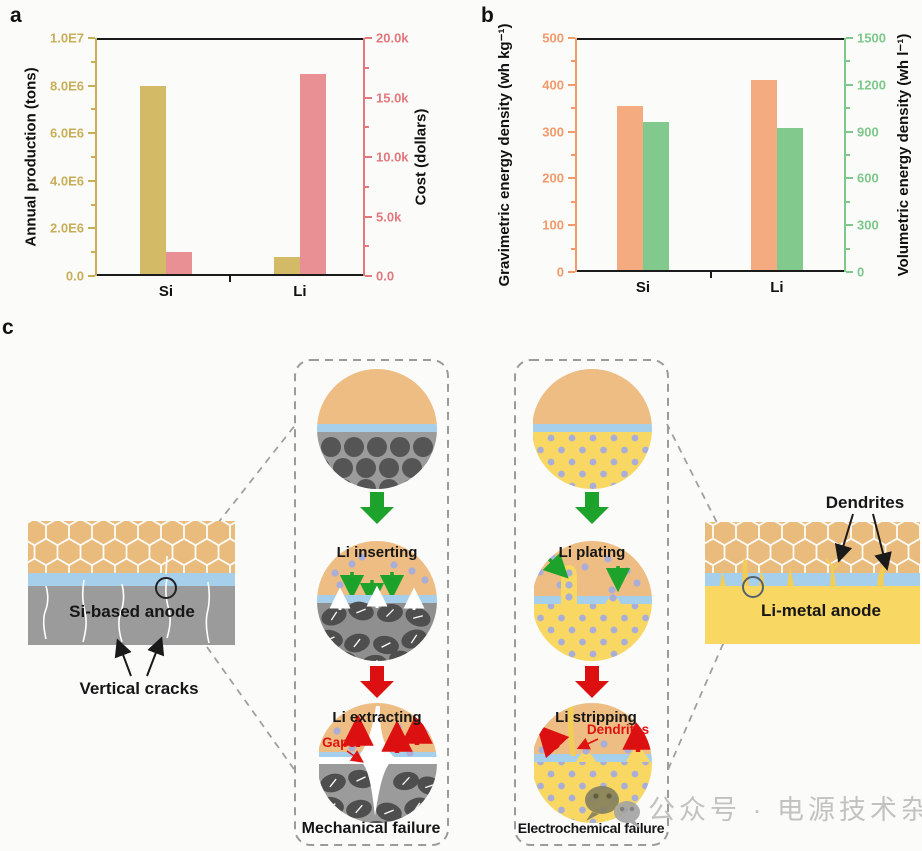  I want to click on si-sei-layer, so click(131, 579).